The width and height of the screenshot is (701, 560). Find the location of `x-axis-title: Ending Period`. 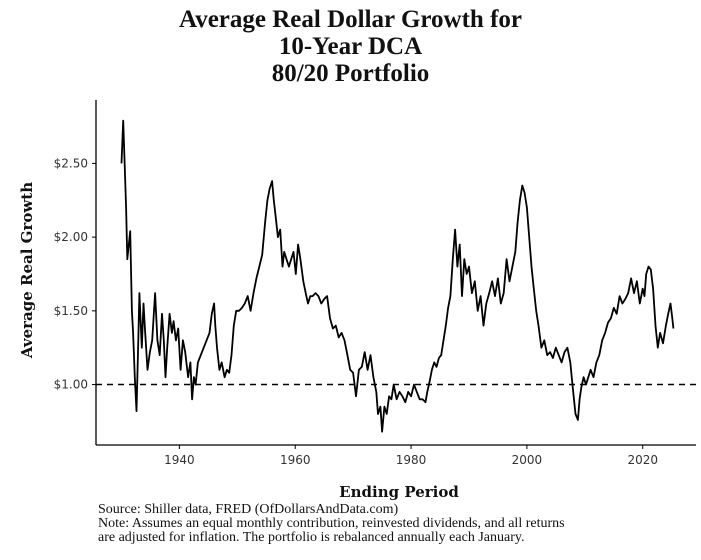

x-axis-title: Ending Period is located at coordinates (399, 492).